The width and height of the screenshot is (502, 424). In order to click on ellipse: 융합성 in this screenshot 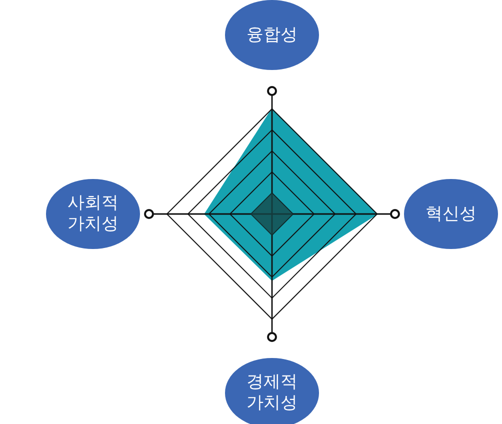, I will do `click(272, 35)`.